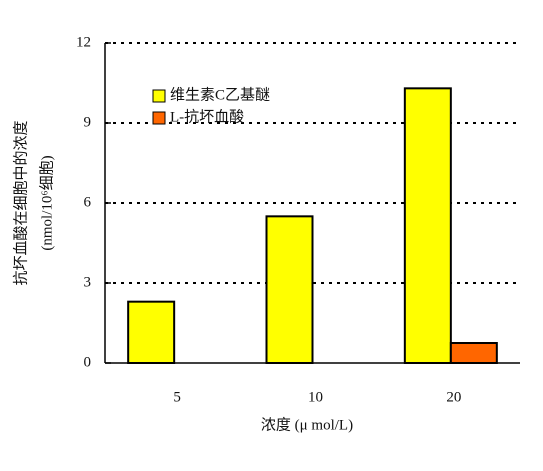 Image resolution: width=543 pixels, height=471 pixels. What do you see at coordinates (46, 202) in the screenshot?
I see `y-axis-label: (nmol/10⁶细胞)` at bounding box center [46, 202].